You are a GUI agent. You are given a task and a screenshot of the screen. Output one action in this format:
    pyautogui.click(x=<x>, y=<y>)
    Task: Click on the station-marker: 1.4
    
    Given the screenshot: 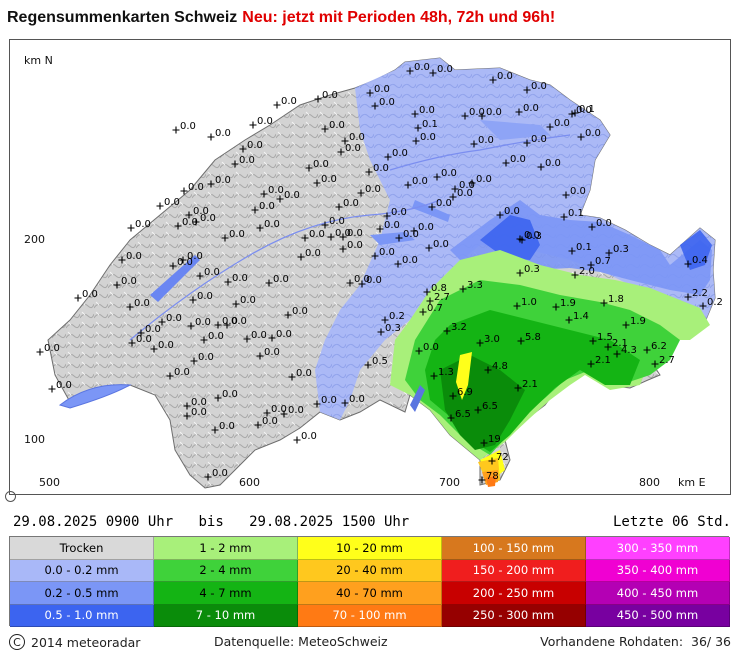 What is the action you would take?
    pyautogui.click(x=577, y=317)
    